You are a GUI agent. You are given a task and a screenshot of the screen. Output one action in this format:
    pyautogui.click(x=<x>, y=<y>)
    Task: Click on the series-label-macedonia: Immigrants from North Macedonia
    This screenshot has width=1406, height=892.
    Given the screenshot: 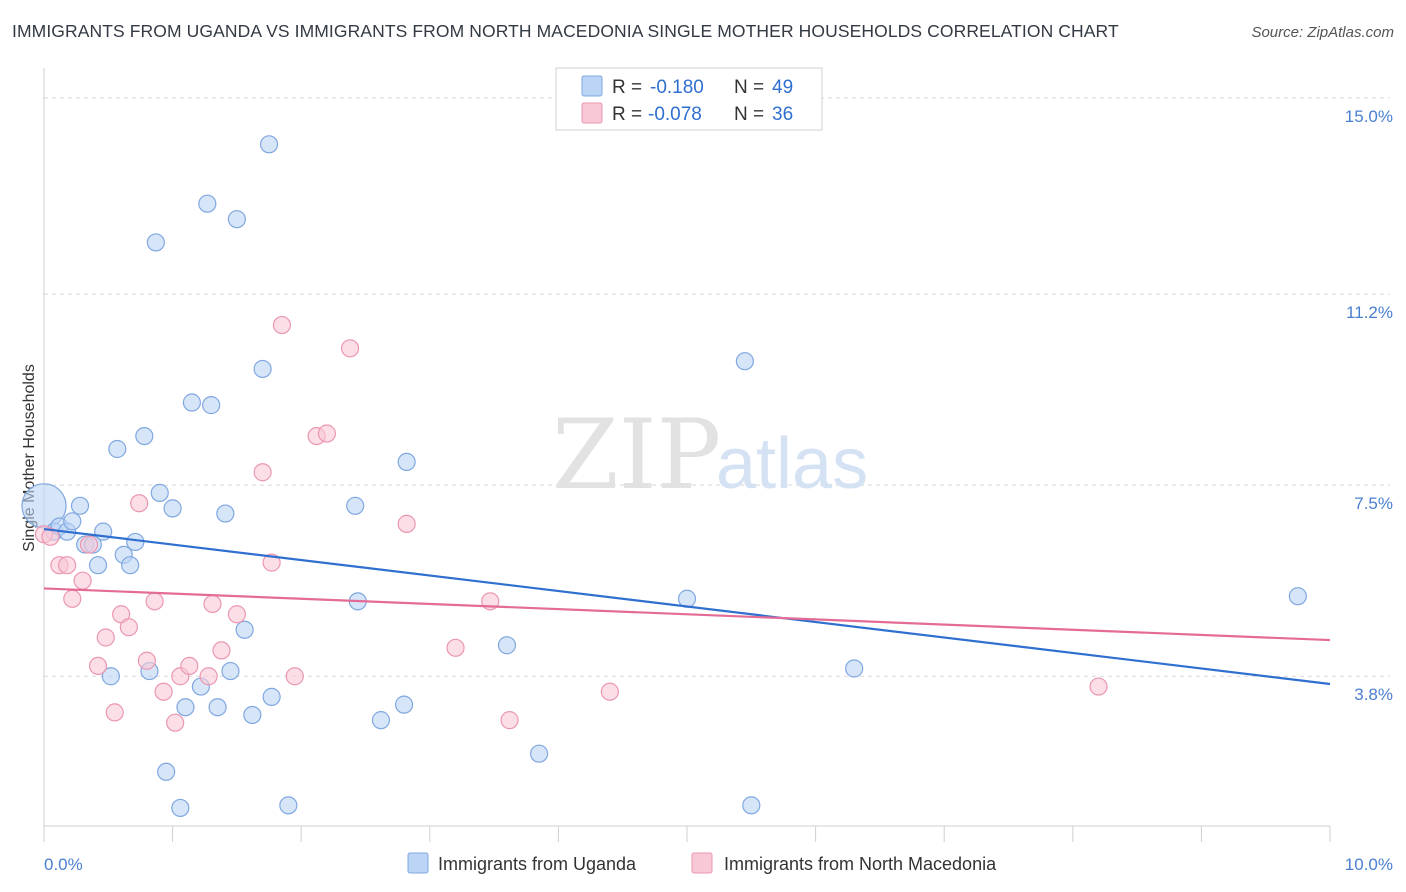 What is the action you would take?
    pyautogui.click(x=860, y=864)
    